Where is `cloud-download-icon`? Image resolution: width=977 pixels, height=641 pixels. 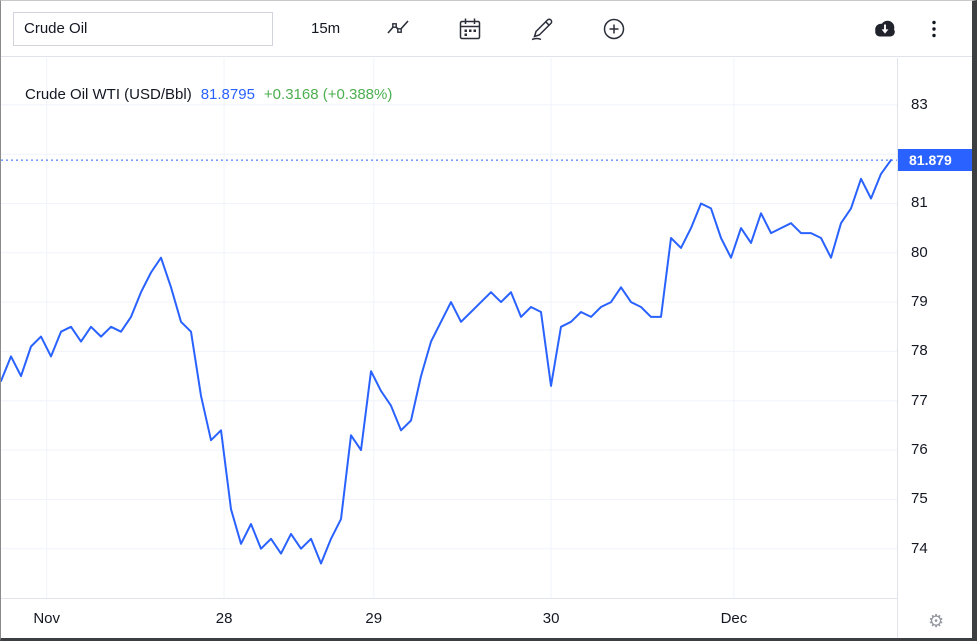 cloud-download-icon is located at coordinates (885, 29).